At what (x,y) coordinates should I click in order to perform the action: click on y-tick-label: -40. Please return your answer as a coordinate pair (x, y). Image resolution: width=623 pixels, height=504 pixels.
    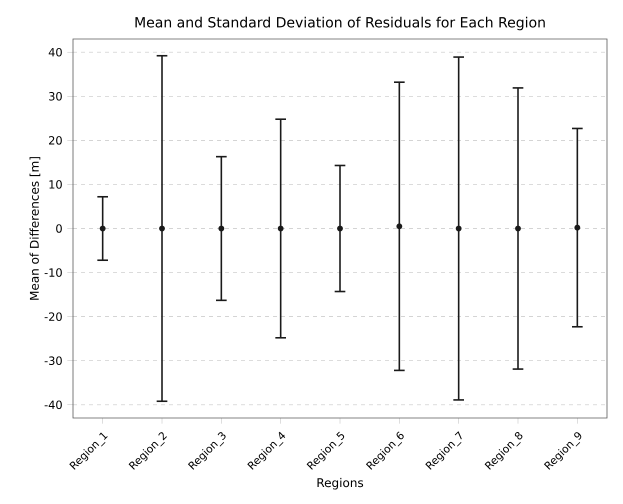
    Looking at the image, I should click on (53, 405).